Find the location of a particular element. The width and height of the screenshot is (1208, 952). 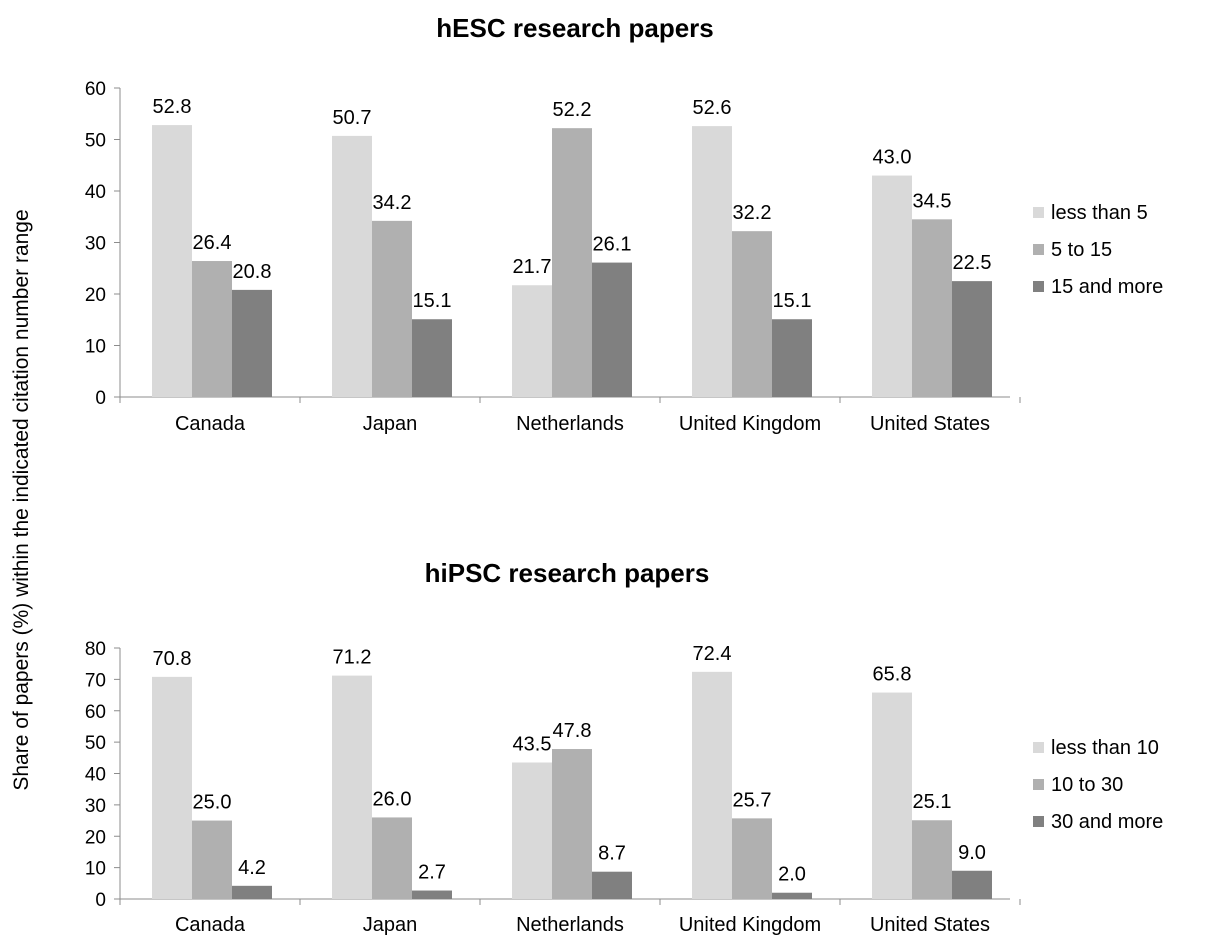

chart2-data-label: 25.1 is located at coordinates (932, 802).